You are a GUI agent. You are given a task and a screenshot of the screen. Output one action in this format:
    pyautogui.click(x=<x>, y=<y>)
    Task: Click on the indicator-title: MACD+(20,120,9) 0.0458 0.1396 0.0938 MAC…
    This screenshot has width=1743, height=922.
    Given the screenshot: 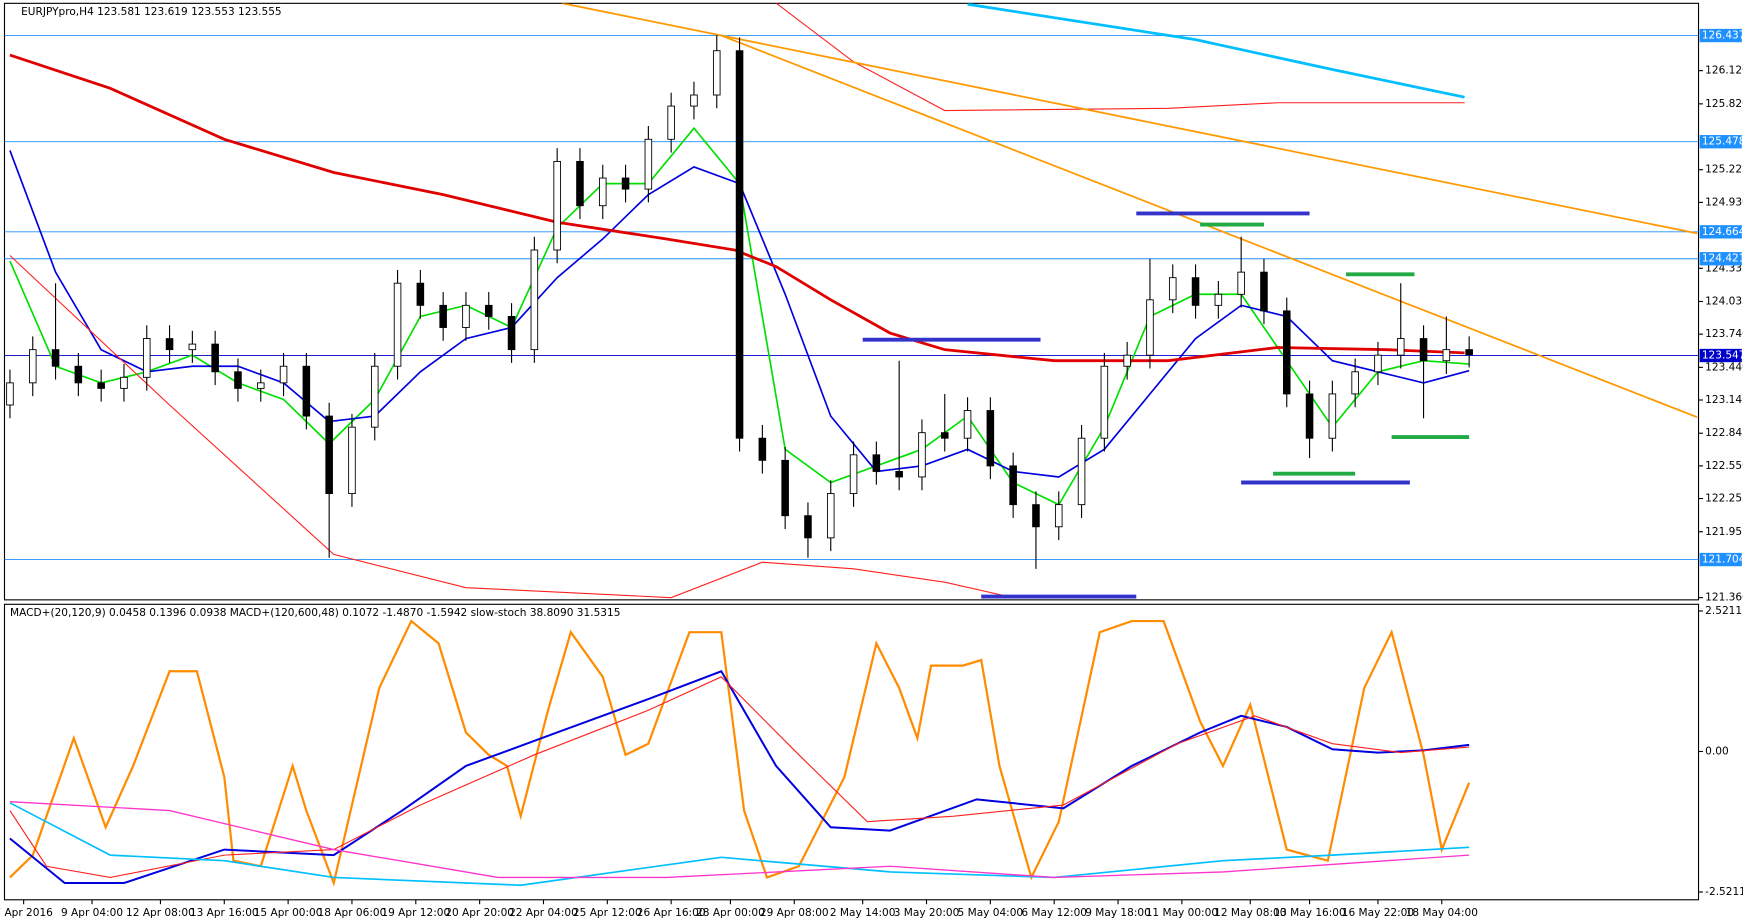 What is the action you would take?
    pyautogui.click(x=315, y=613)
    